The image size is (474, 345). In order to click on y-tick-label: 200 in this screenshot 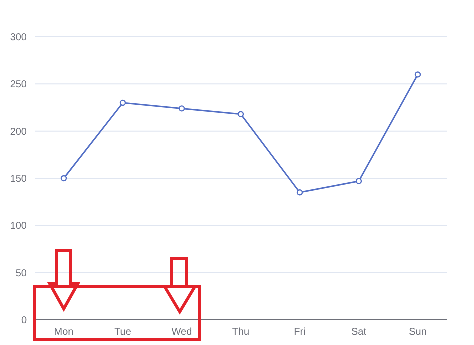, I will do `click(19, 132)`.